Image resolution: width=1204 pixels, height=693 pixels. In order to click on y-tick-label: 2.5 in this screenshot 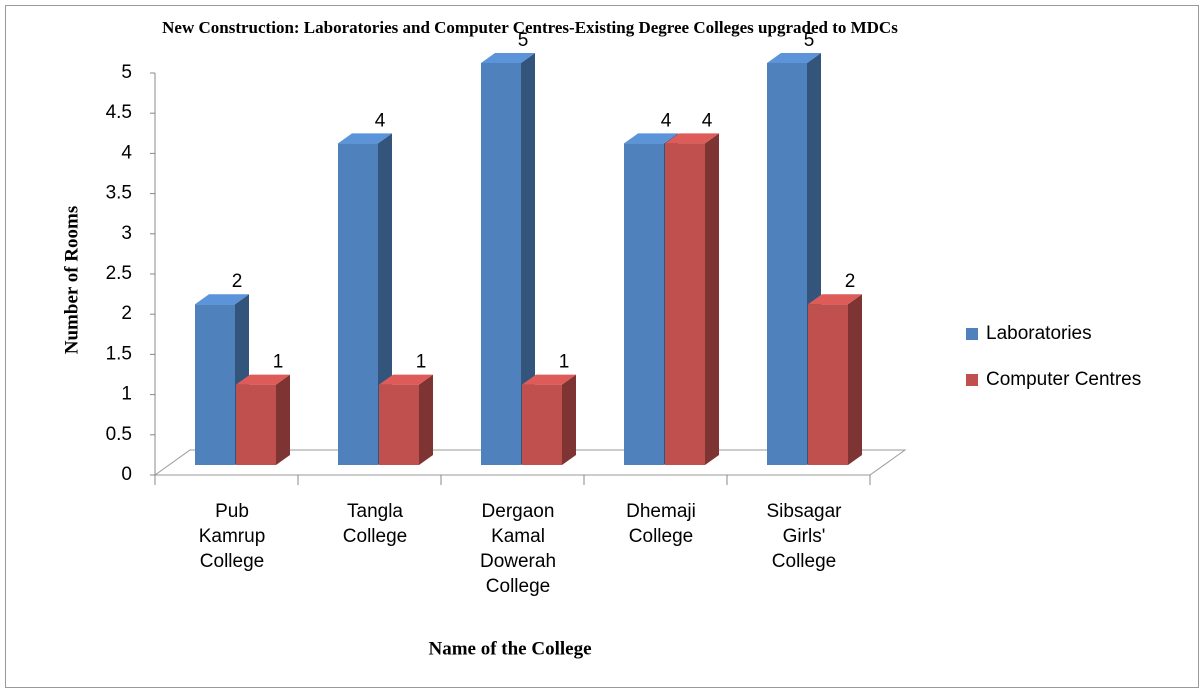, I will do `click(119, 273)`.